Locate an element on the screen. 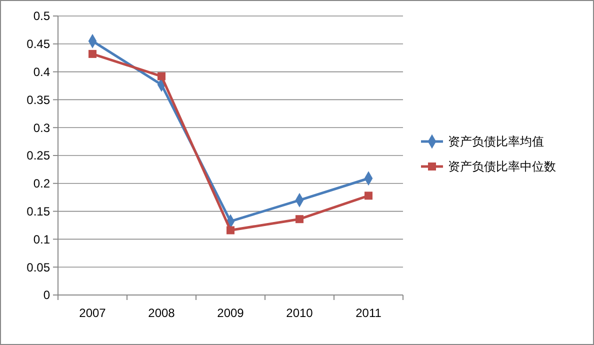 Image resolution: width=594 pixels, height=345 pixels. x-tick-label: 2011 is located at coordinates (369, 313).